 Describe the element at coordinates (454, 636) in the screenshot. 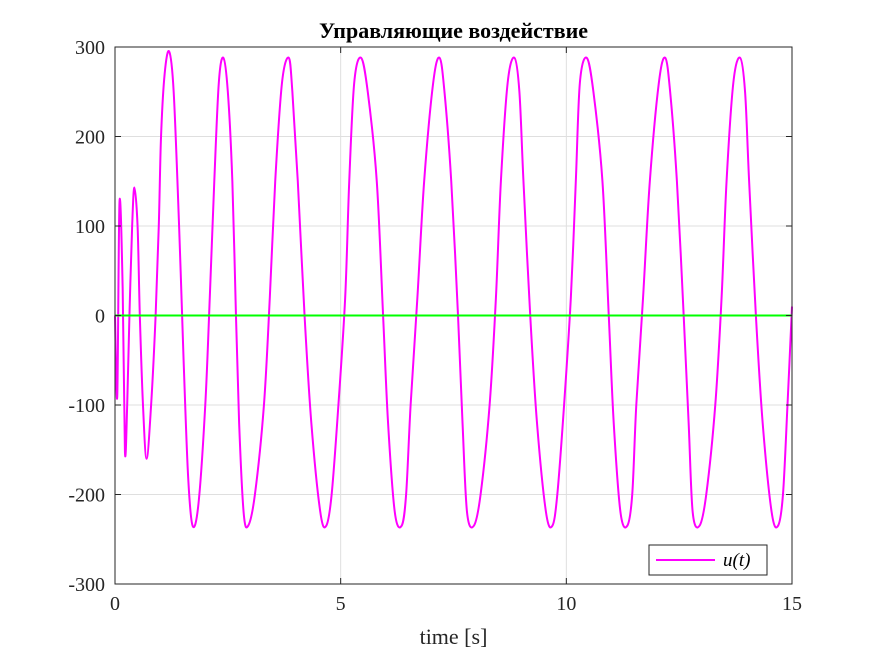

I see `x-axis-label: time [s]` at that location.